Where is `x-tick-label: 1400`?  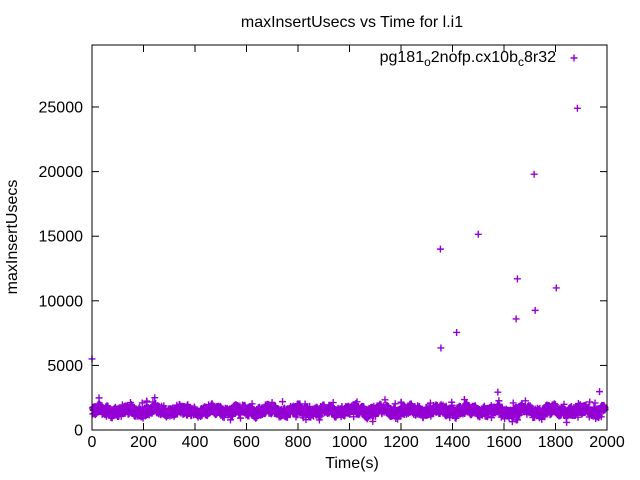
x-tick-label: 1400 is located at coordinates (453, 442).